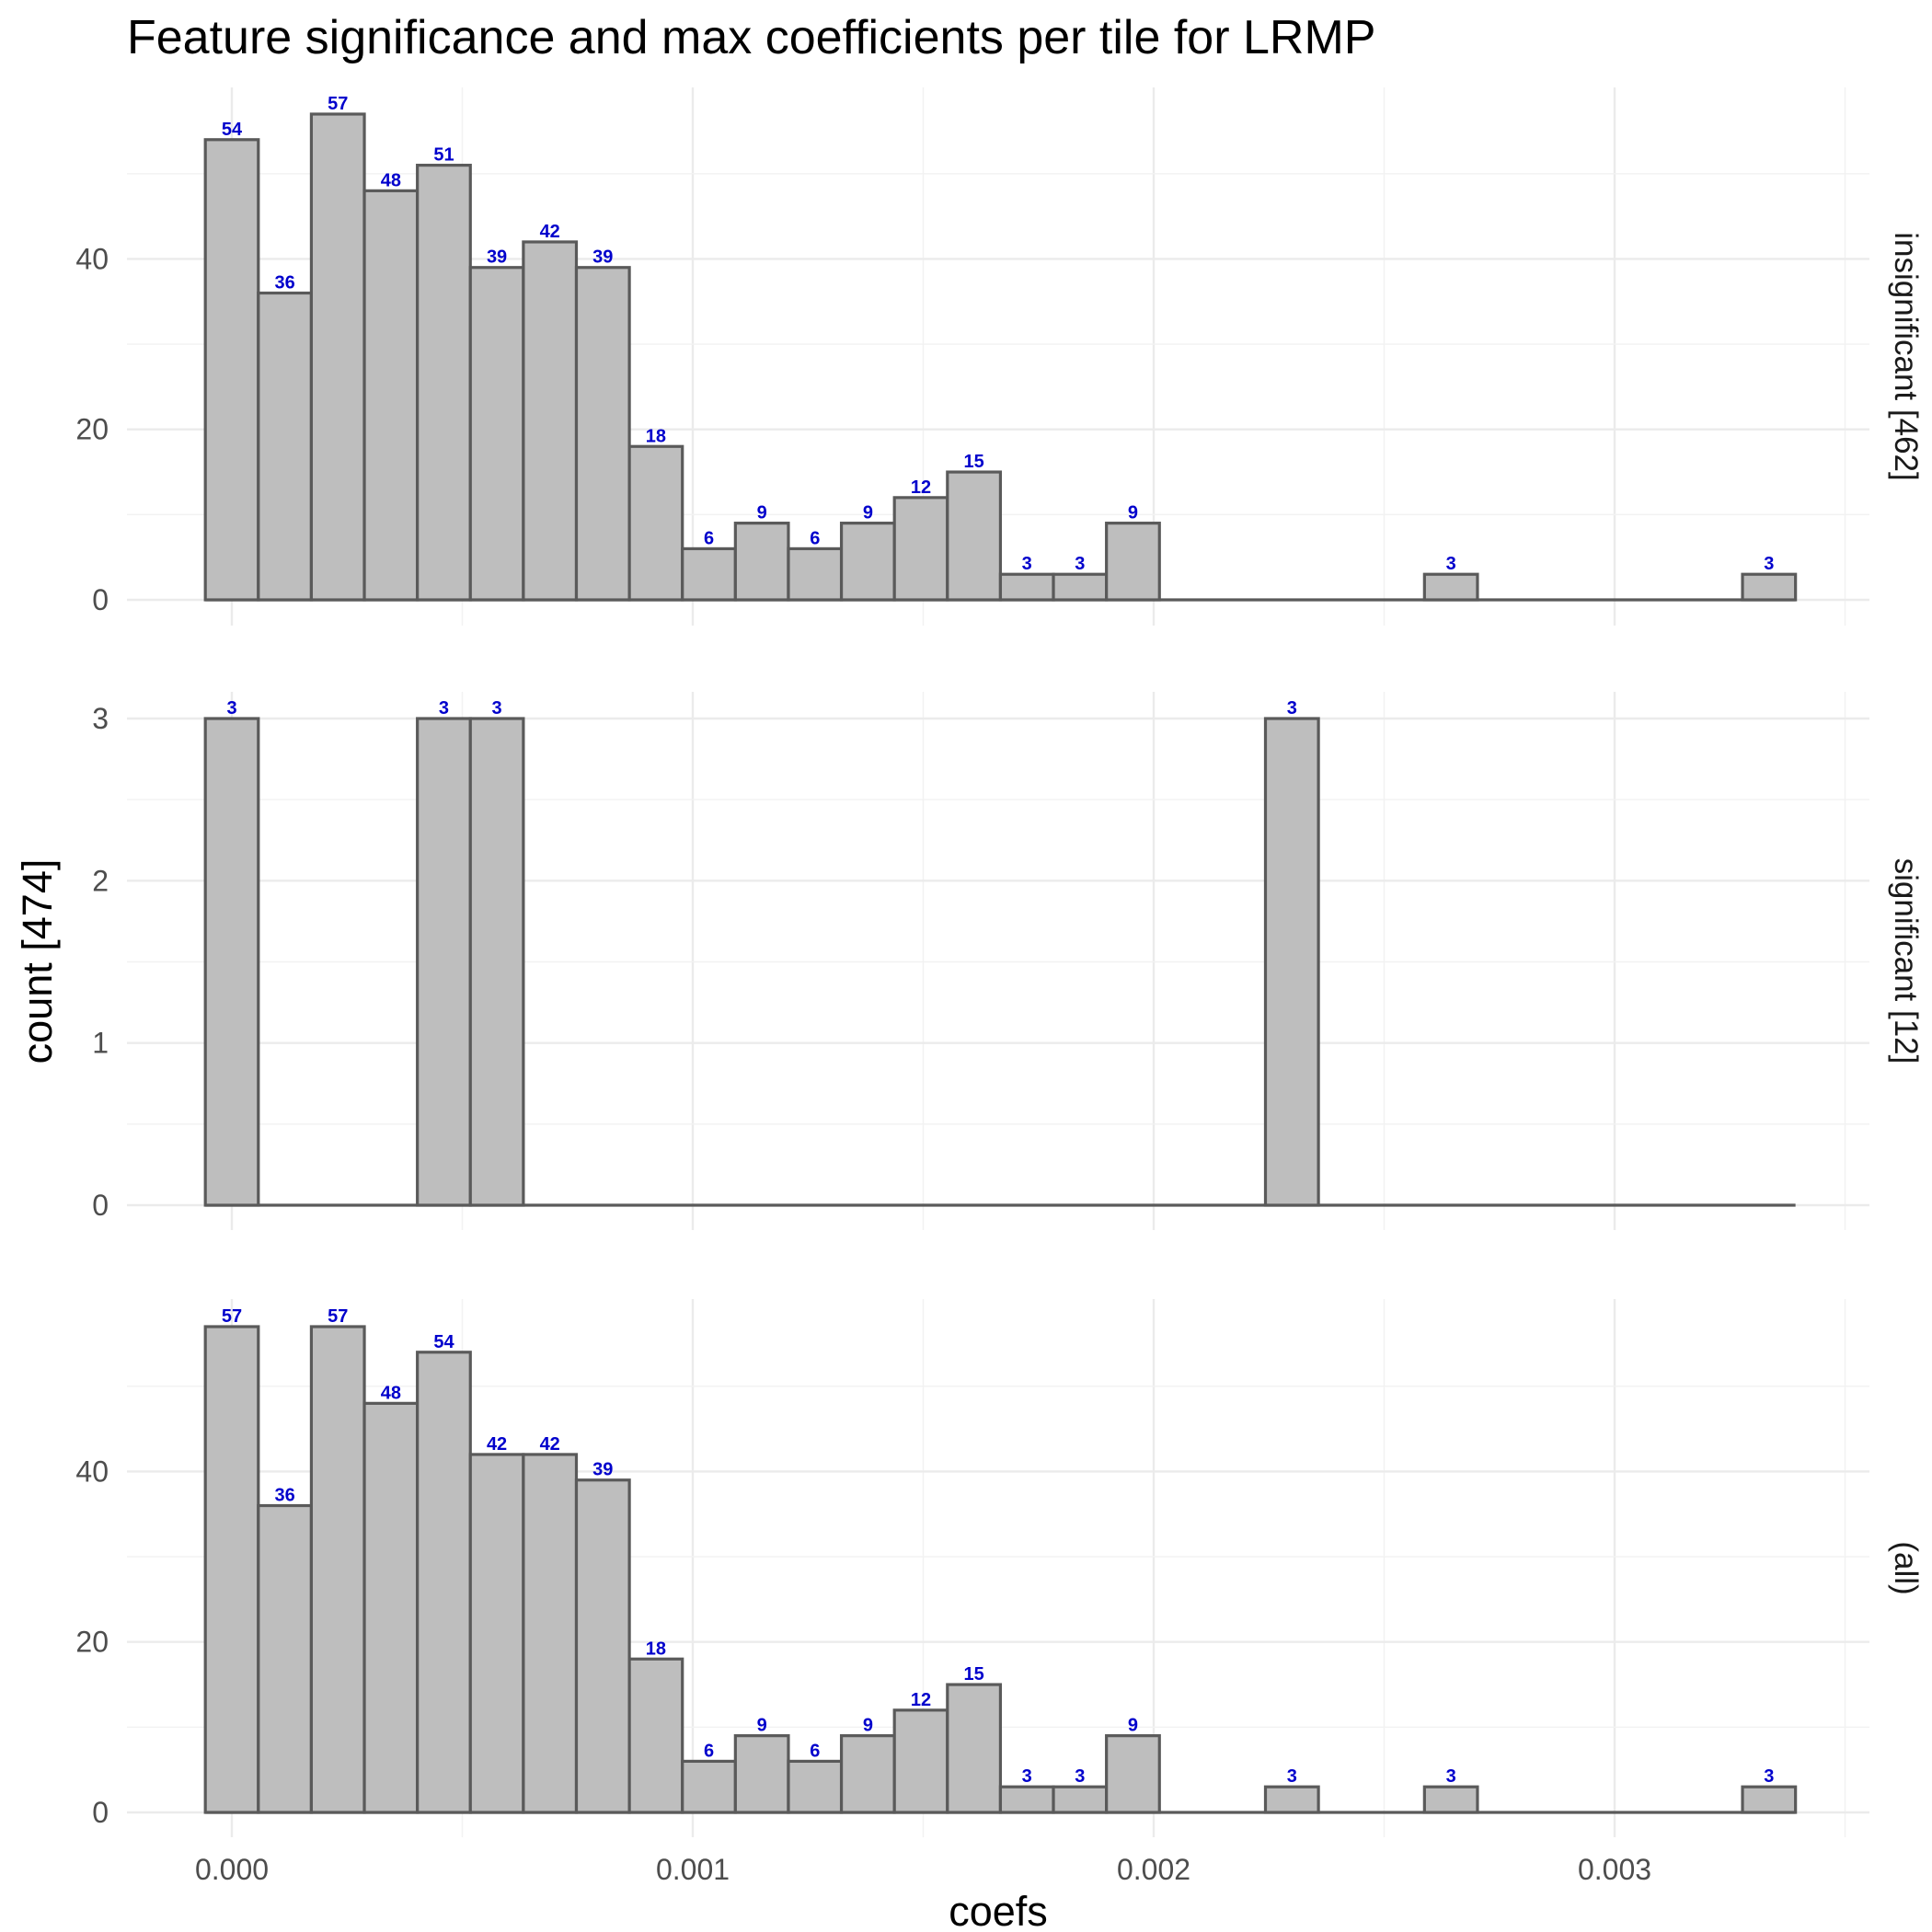 This screenshot has height=1932, width=1932. Describe the element at coordinates (443, 155) in the screenshot. I see `bar-count-label: 51` at that location.